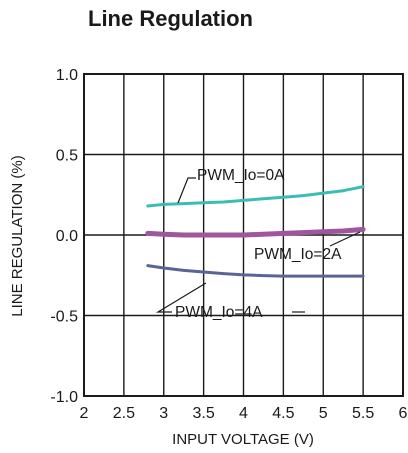 This screenshot has height=453, width=408. What do you see at coordinates (17, 235) in the screenshot?
I see `y-axis-label: LINE REGULATION (%)` at bounding box center [17, 235].